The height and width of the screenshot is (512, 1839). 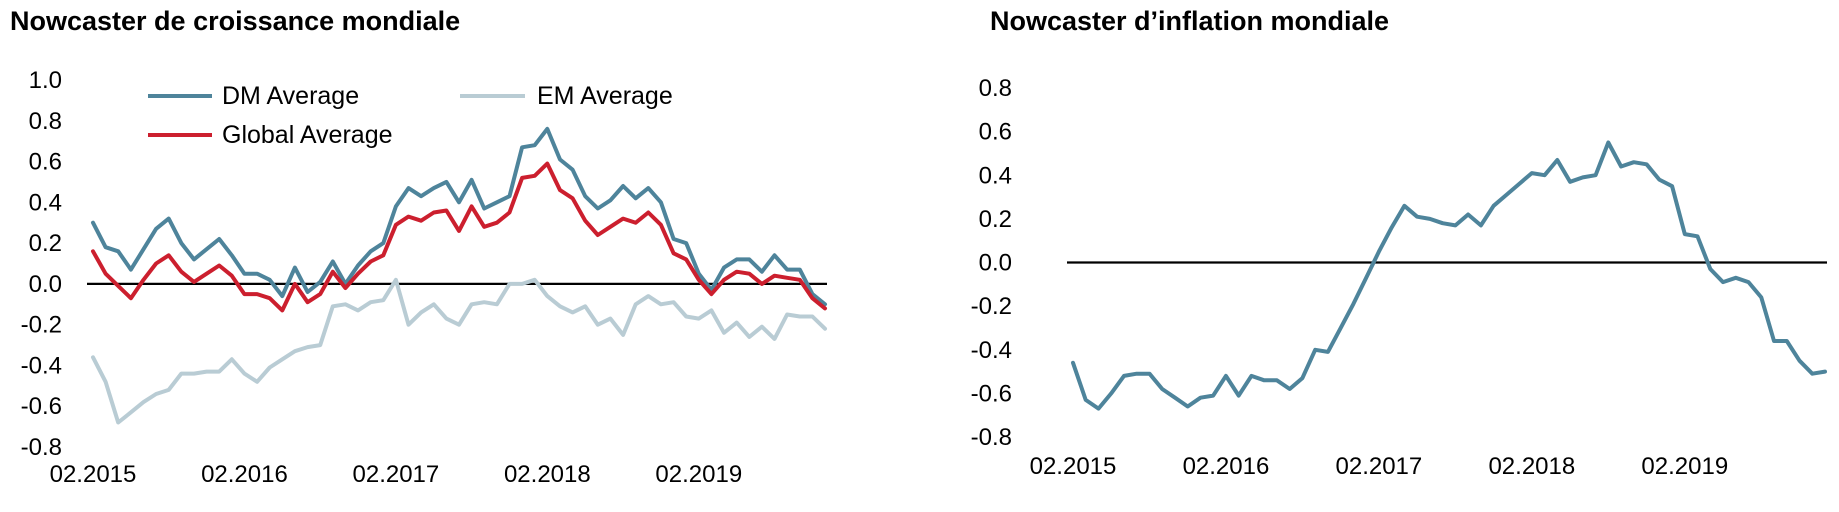 What do you see at coordinates (45, 80) in the screenshot?
I see `y-tick-label: 1.0` at bounding box center [45, 80].